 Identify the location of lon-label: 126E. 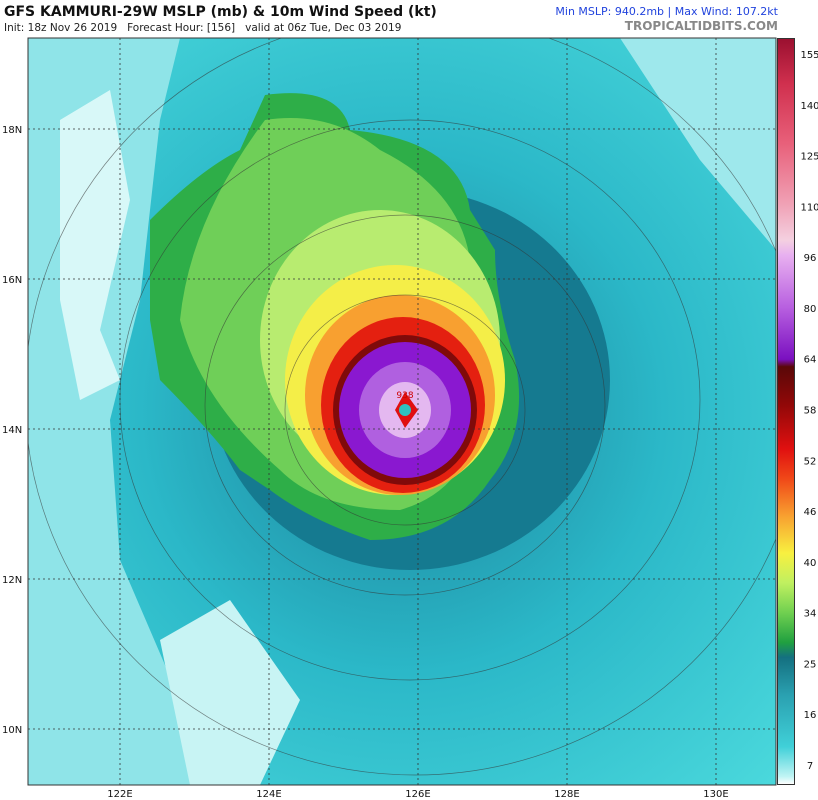
(417, 794).